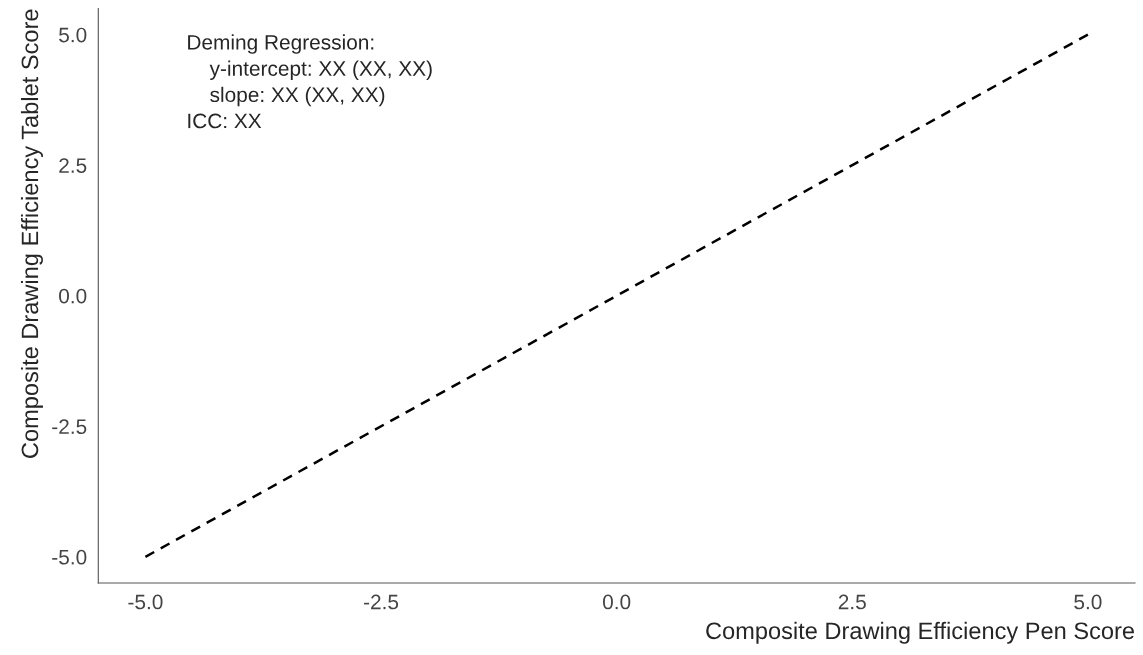 This screenshot has height=655, width=1143. Describe the element at coordinates (69, 427) in the screenshot. I see `y-tick-label: -2.5` at that location.